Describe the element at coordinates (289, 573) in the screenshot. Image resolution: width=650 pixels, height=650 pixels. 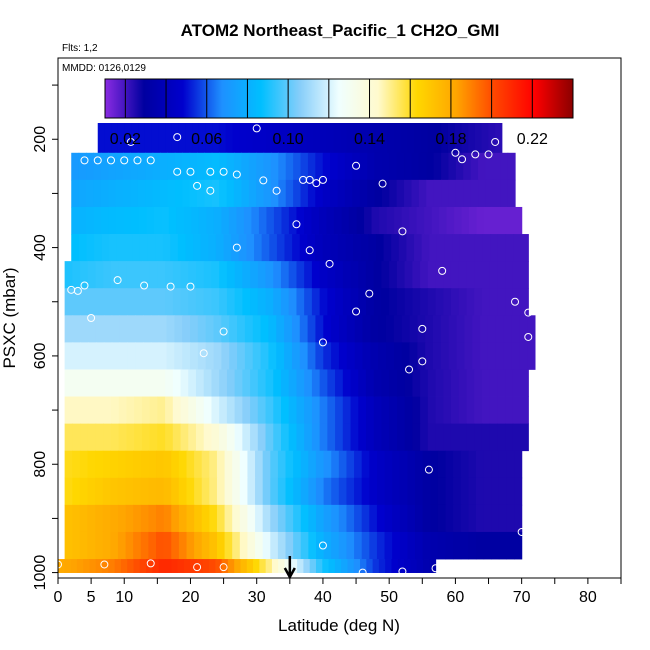
I see `marker-head` at that location.